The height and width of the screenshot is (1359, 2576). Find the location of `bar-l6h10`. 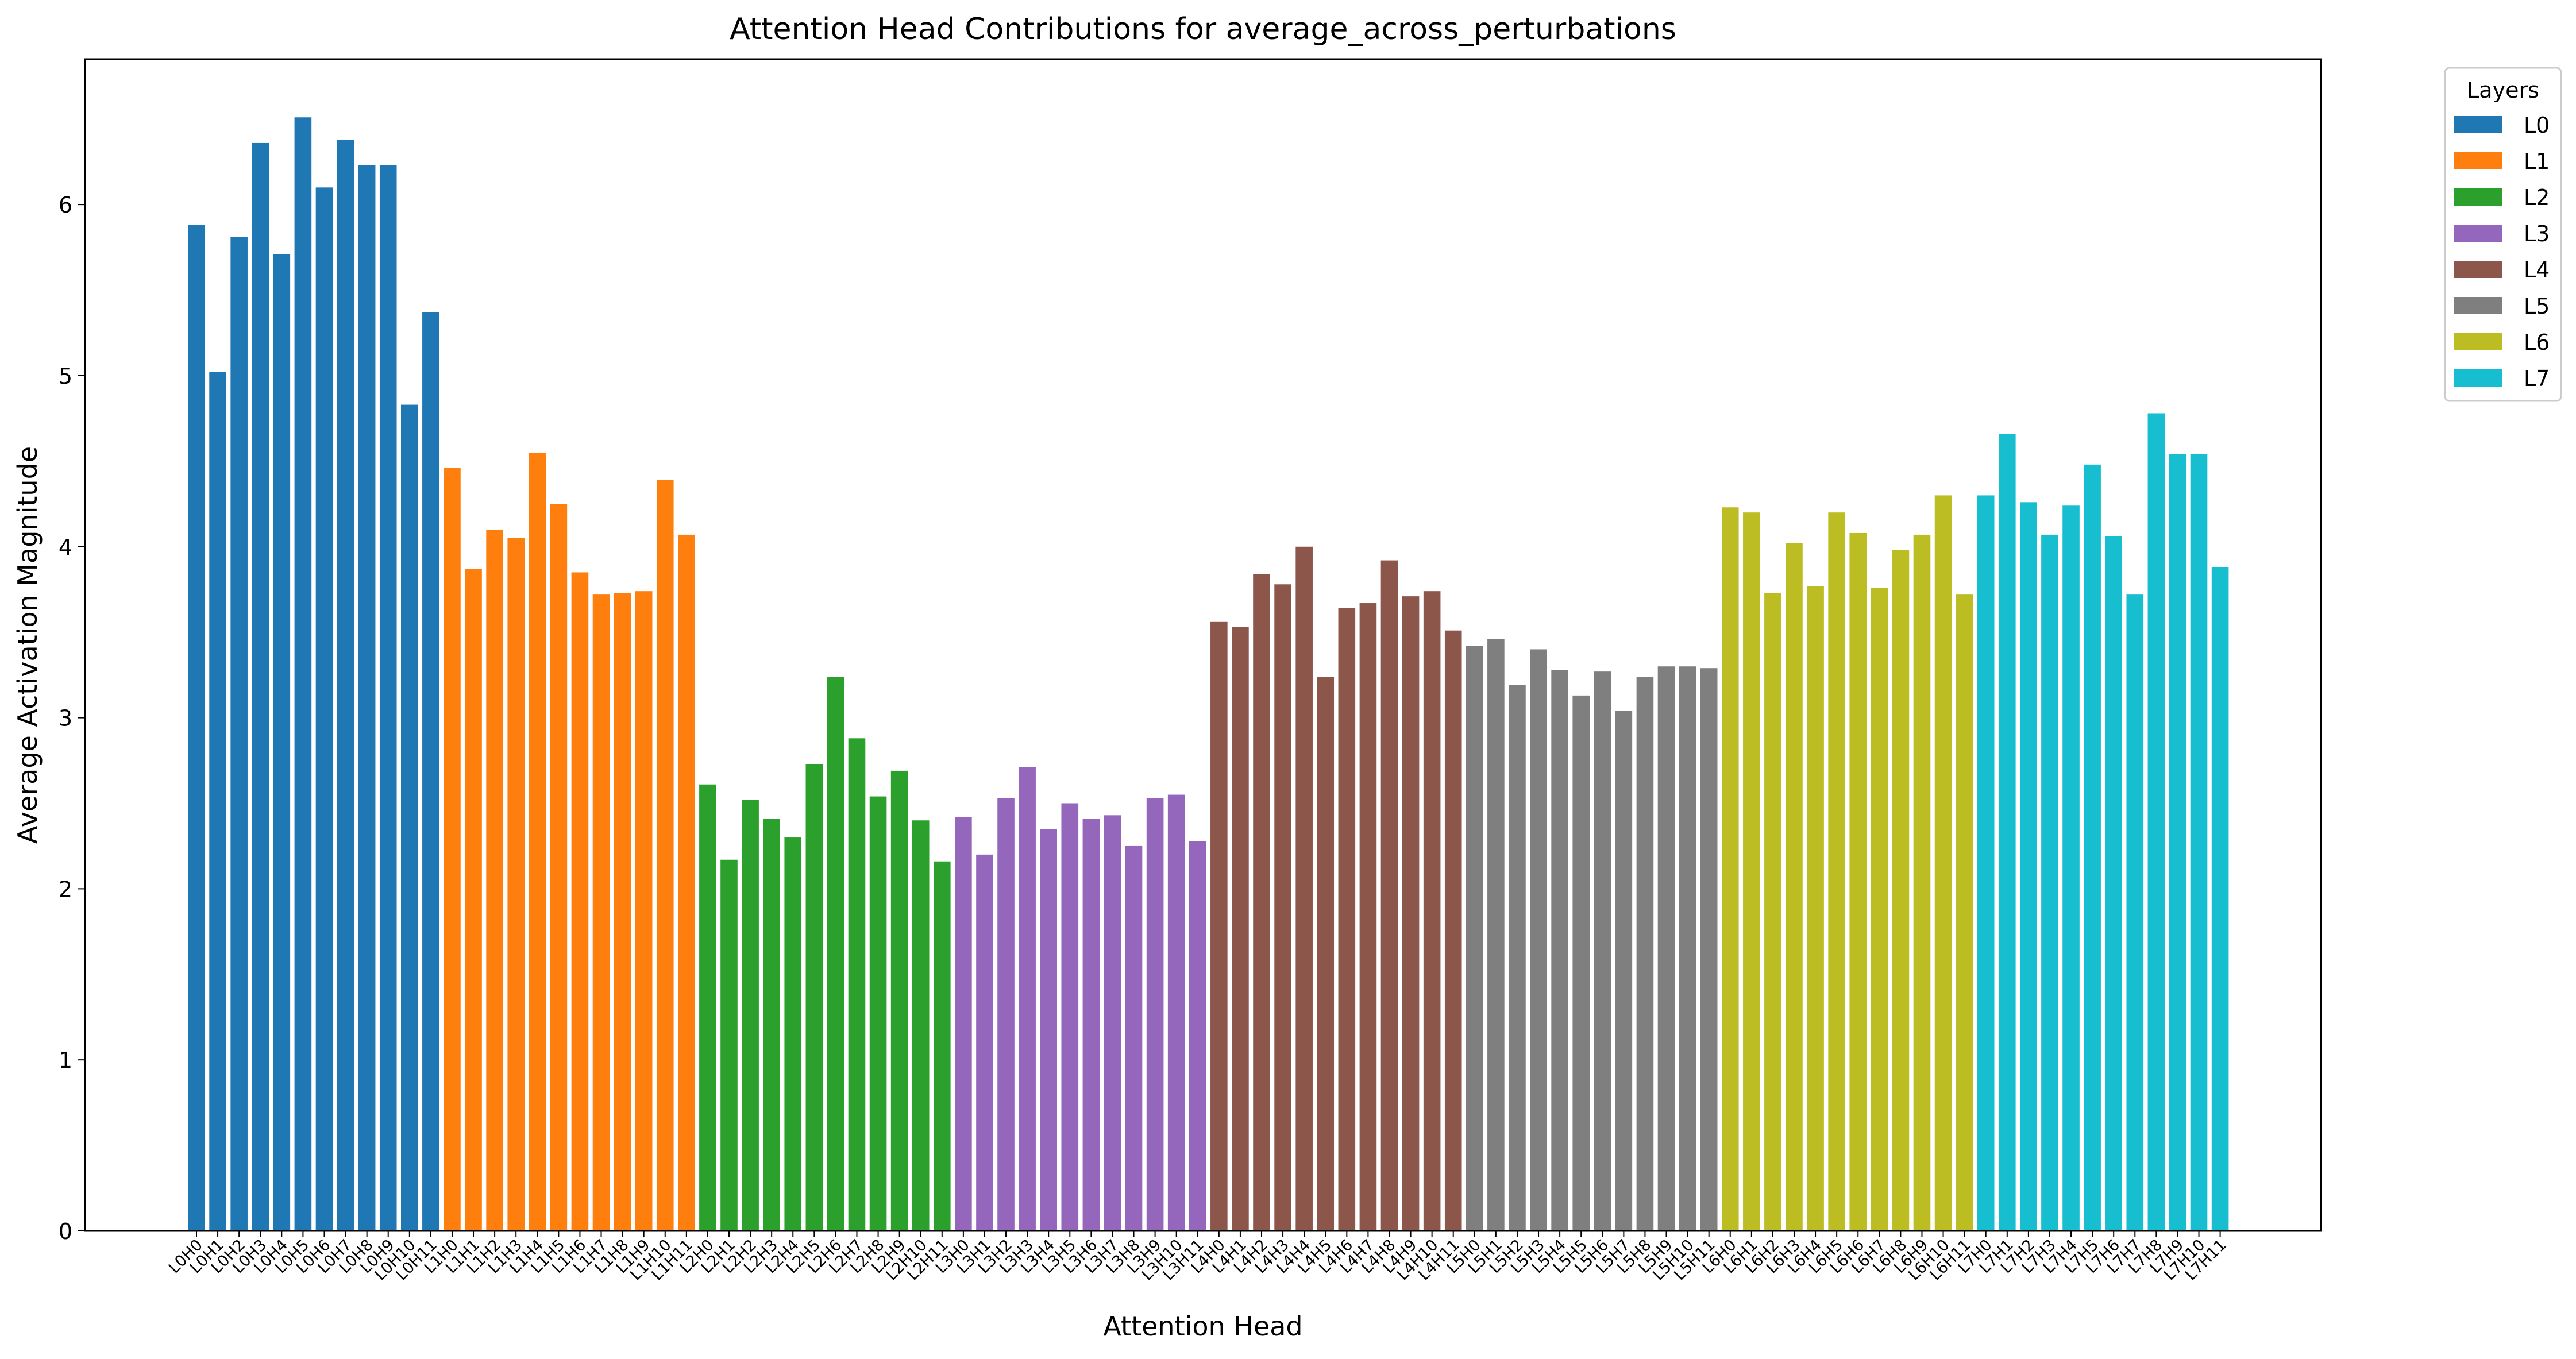

bar-l6h10 is located at coordinates (1943, 863).